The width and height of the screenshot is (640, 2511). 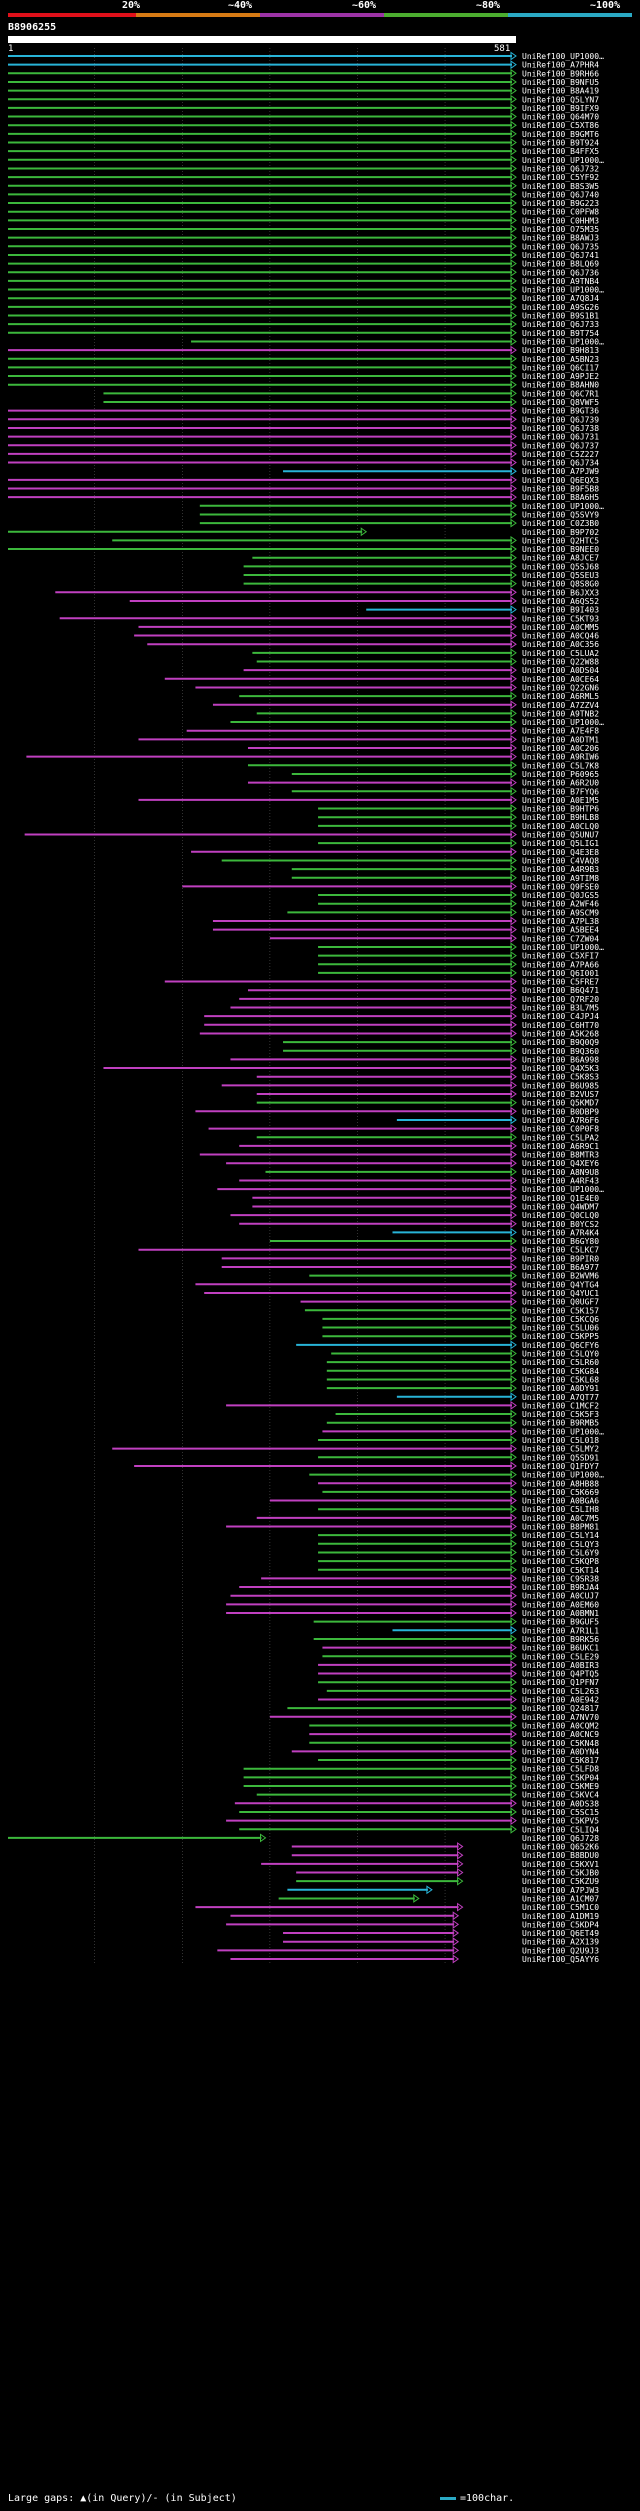 What do you see at coordinates (560, 1423) in the screenshot?
I see `hit-label: UniRef100_B9RMB5` at bounding box center [560, 1423].